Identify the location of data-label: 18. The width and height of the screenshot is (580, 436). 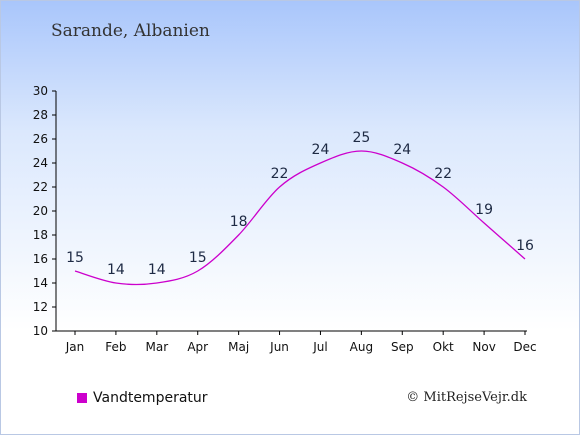
(239, 222).